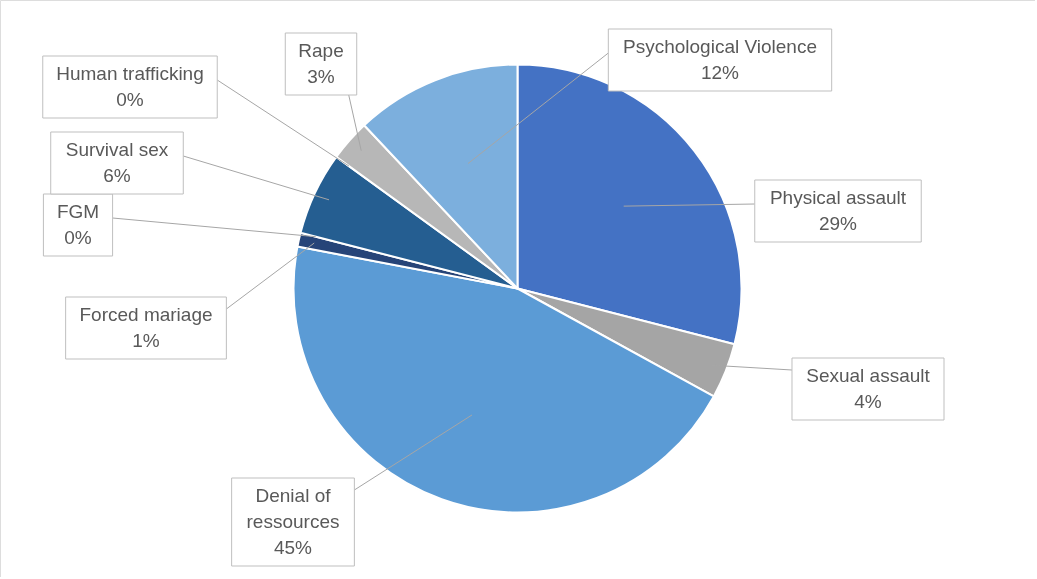  What do you see at coordinates (838, 197) in the screenshot?
I see `slice-label: Physical assault` at bounding box center [838, 197].